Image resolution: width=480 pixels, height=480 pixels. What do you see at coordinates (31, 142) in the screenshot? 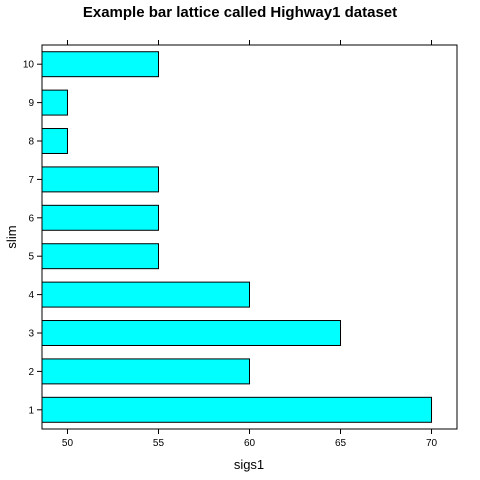
I see `y-tick-label-8: 8` at bounding box center [31, 142].